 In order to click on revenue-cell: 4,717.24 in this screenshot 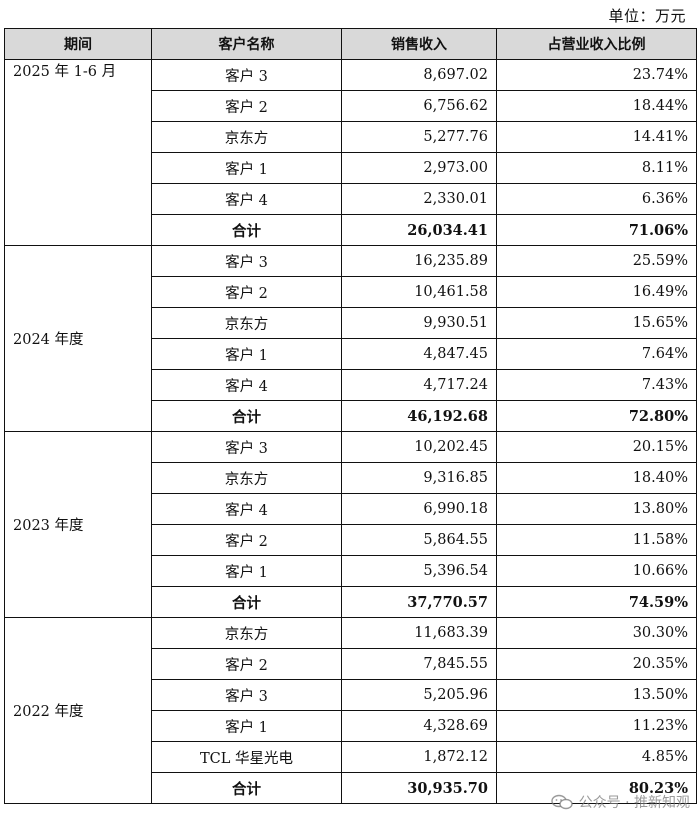, I will do `click(419, 385)`.